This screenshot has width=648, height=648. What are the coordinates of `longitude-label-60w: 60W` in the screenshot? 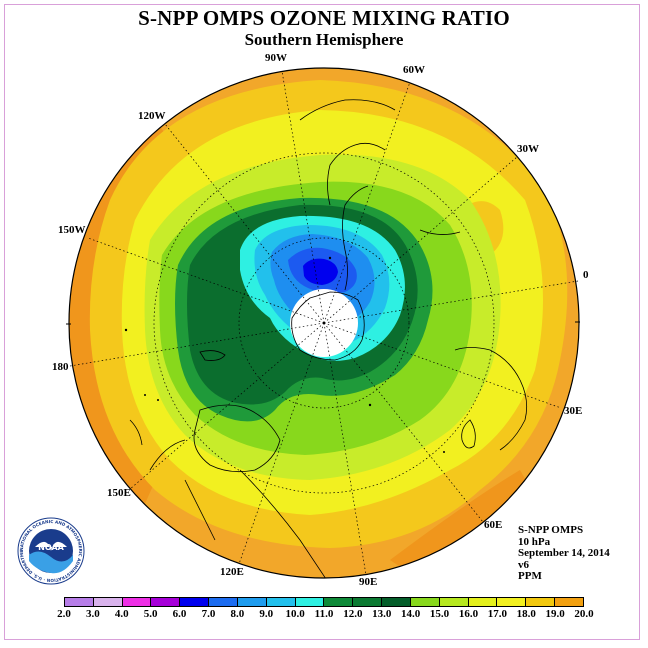 It's located at (414, 70).